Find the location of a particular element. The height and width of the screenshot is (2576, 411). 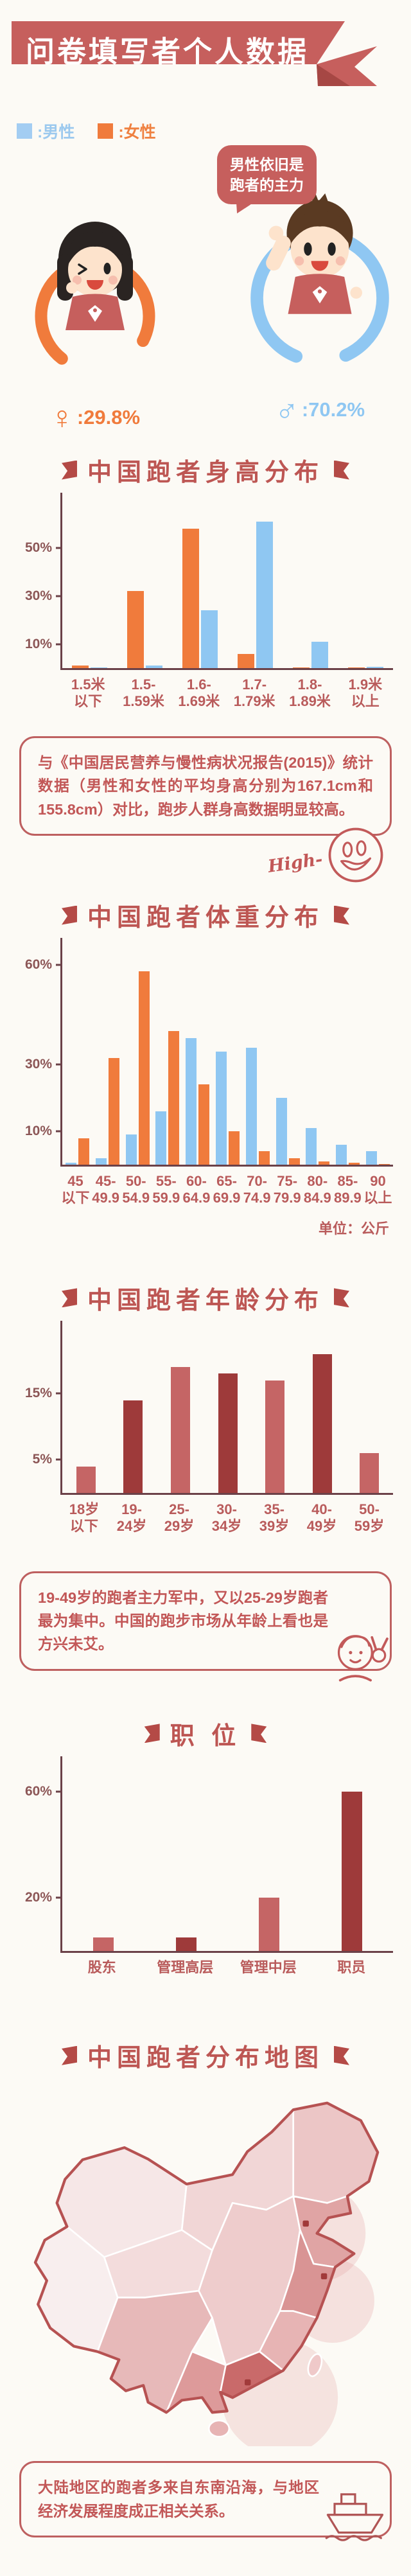

female-symbol-icon: ♀ is located at coordinates (62, 418).